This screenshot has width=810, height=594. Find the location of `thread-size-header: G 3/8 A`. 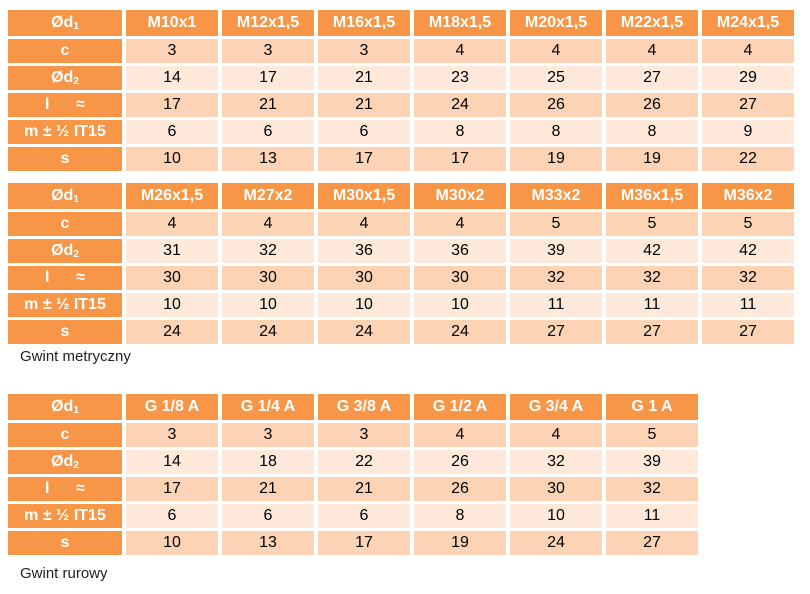

thread-size-header: G 3/8 A is located at coordinates (364, 407).